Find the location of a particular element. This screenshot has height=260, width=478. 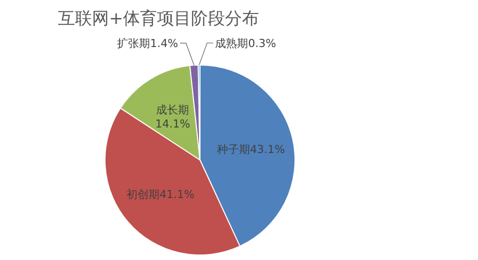

slice-label: 初创期41.1% is located at coordinates (160, 195).